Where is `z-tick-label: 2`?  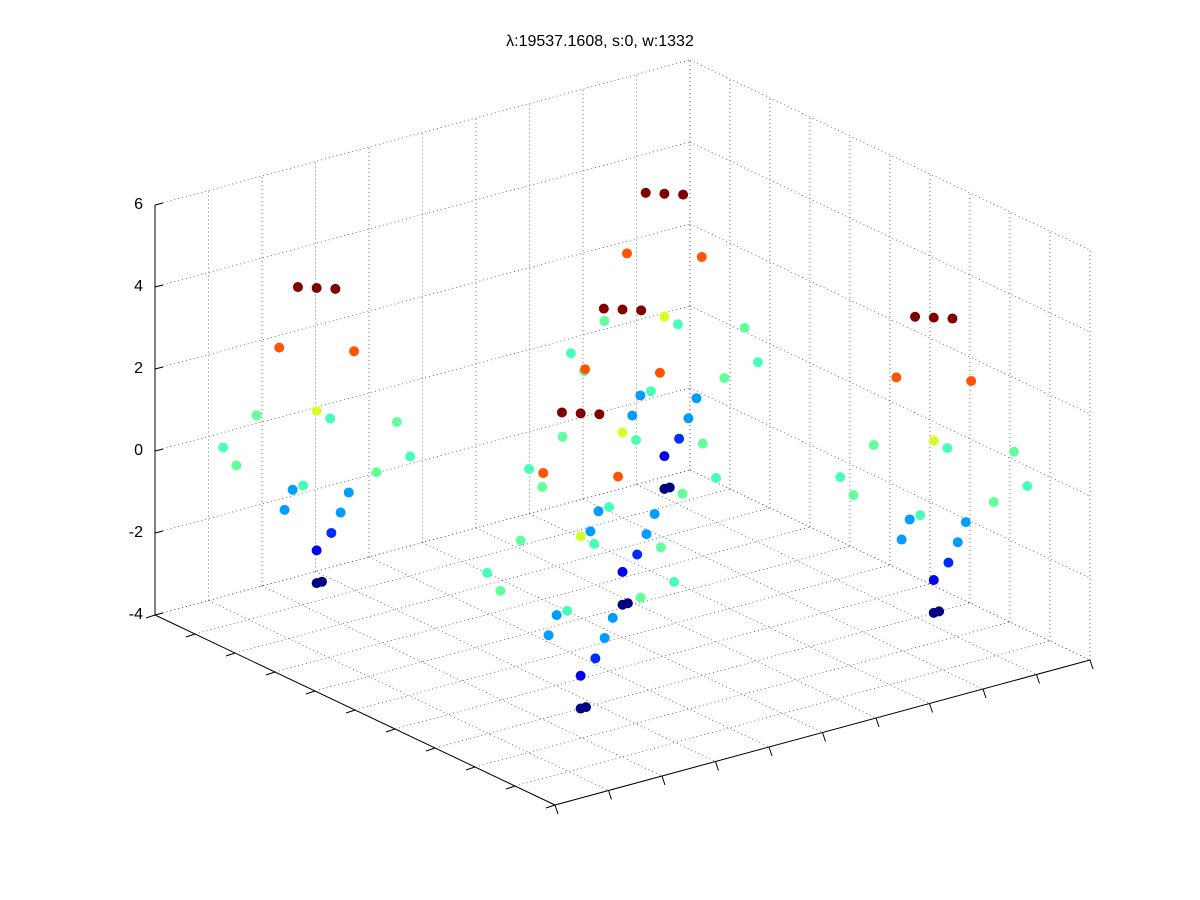 z-tick-label: 2 is located at coordinates (138, 368).